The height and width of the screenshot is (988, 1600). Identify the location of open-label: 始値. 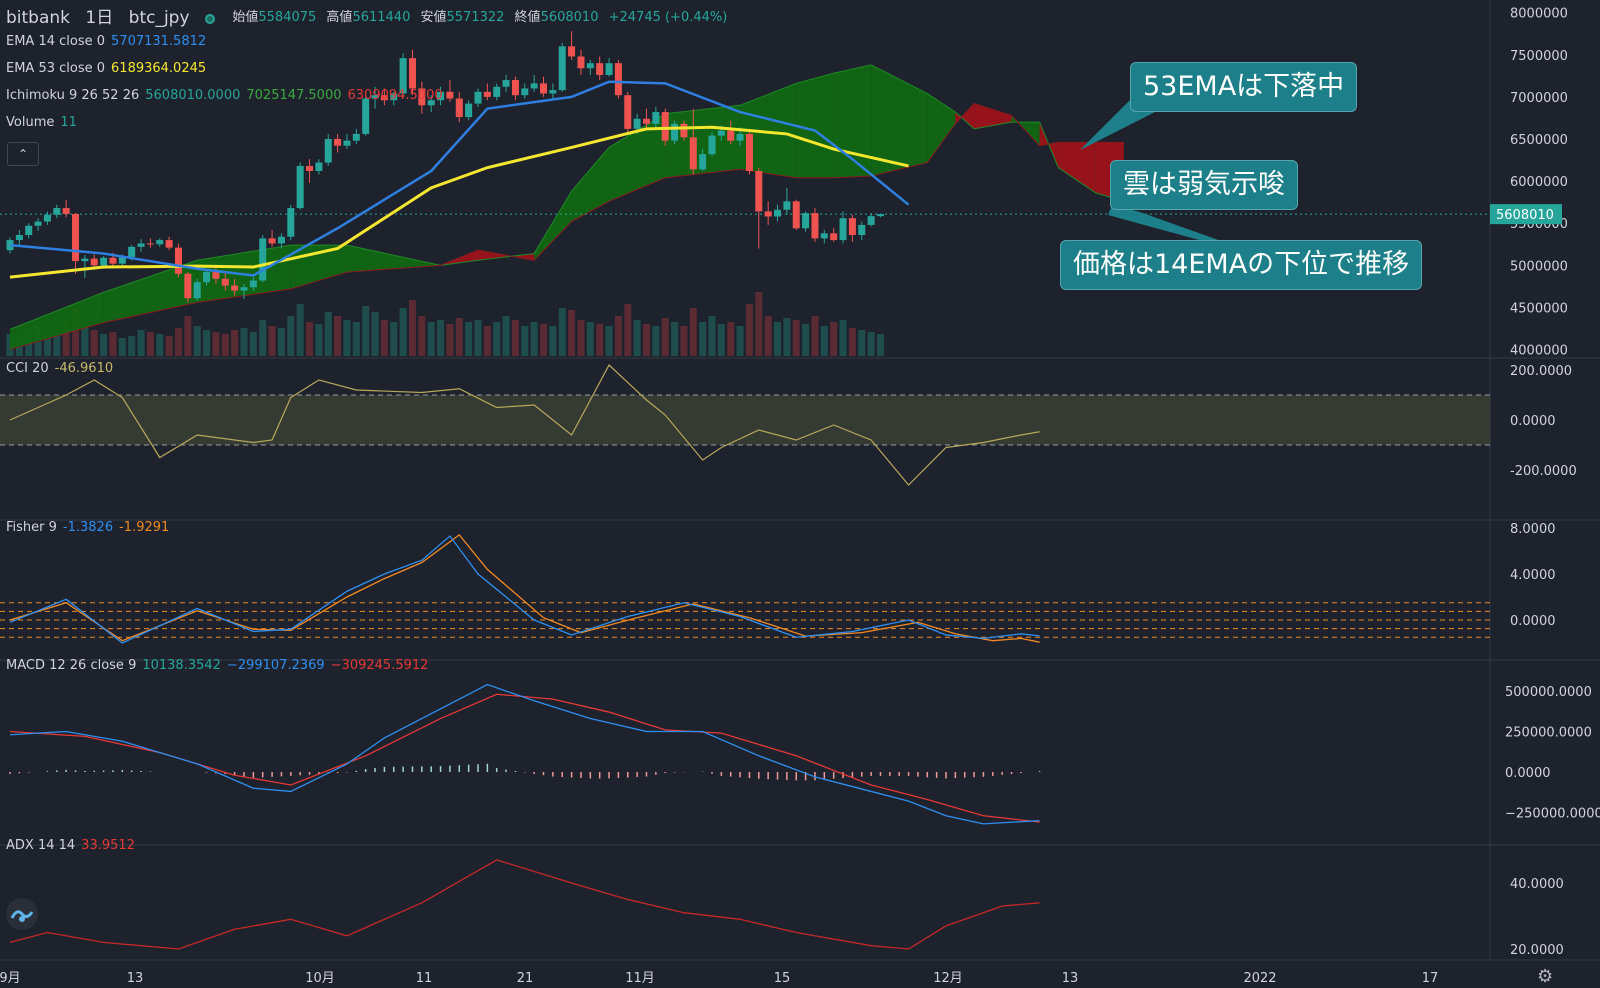
(245, 17).